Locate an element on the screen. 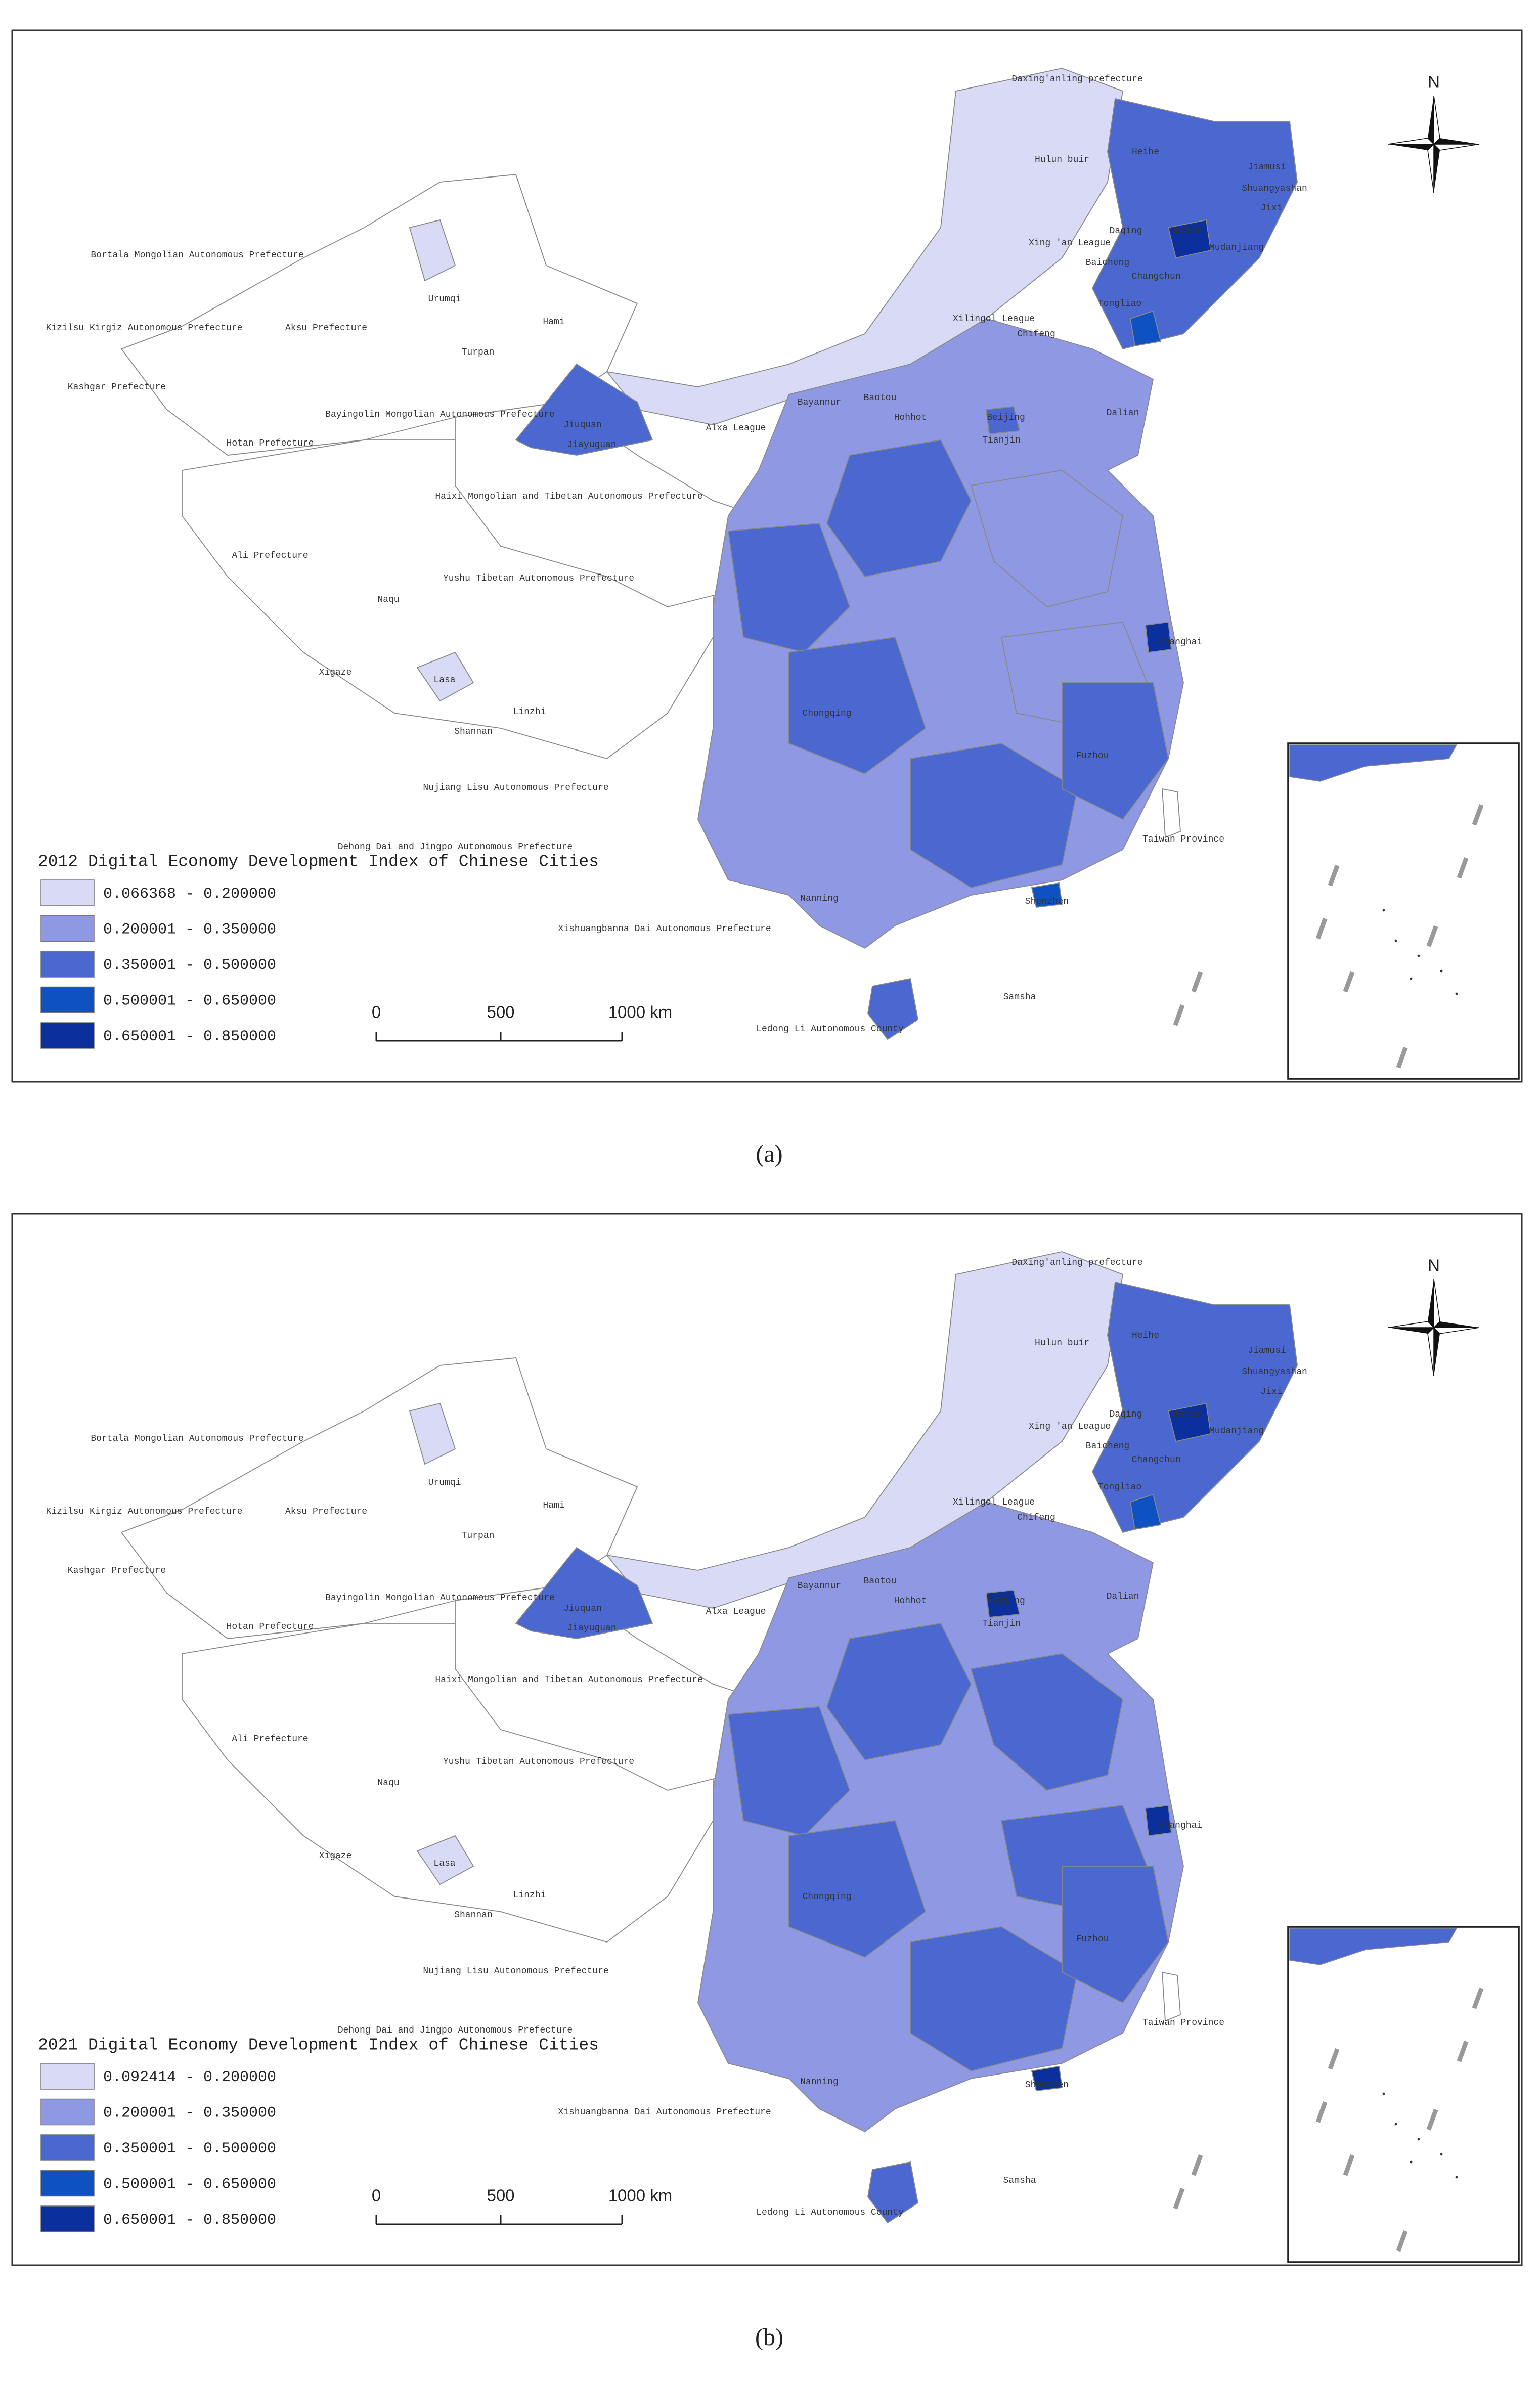 The width and height of the screenshot is (1540, 2383). north-label: N is located at coordinates (1434, 82).